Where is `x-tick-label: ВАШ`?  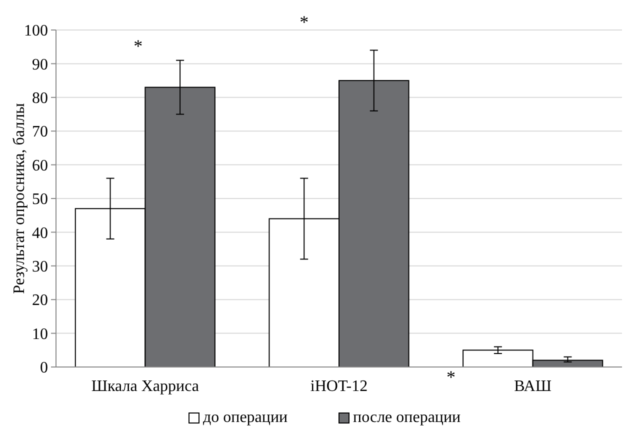
x-tick-label: ВАШ is located at coordinates (533, 386).